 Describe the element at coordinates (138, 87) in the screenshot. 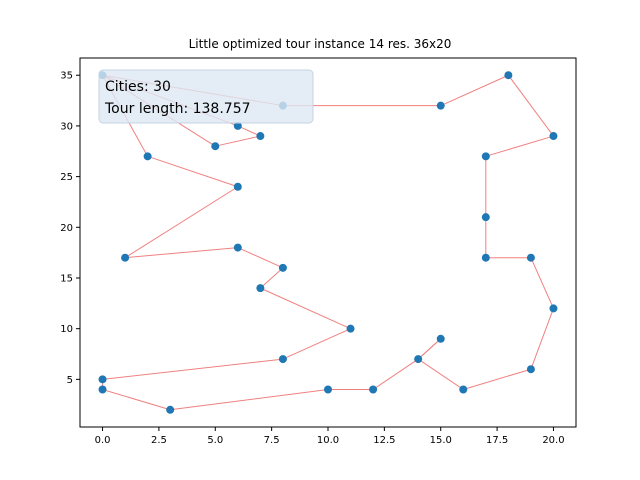

I see `cities-count-text: Cities: 30` at that location.